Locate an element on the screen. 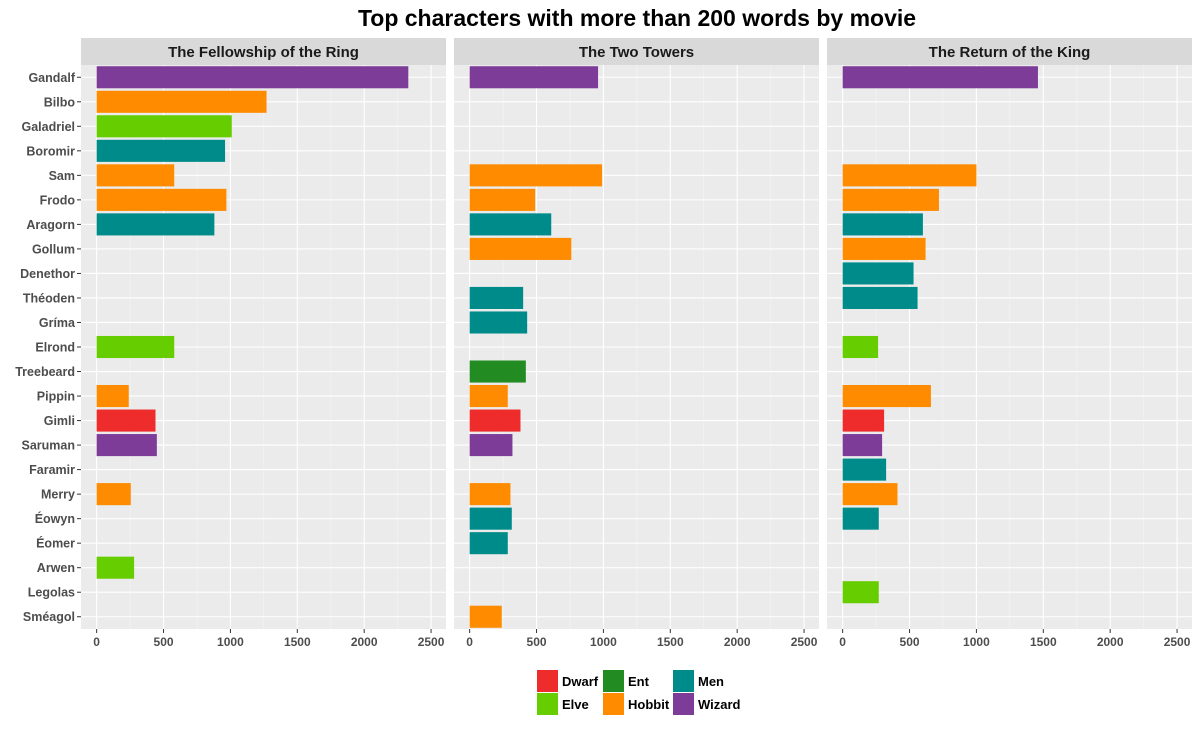 This screenshot has width=1200, height=731. y-tick-label: Éomer is located at coordinates (55, 543).